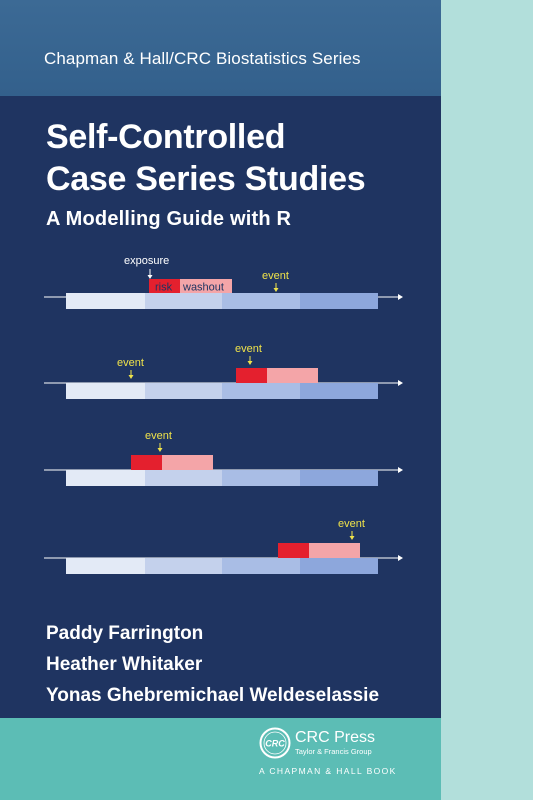 The image size is (533, 800). Describe the element at coordinates (223, 458) in the screenshot. I see `timeline-row-3: event` at that location.